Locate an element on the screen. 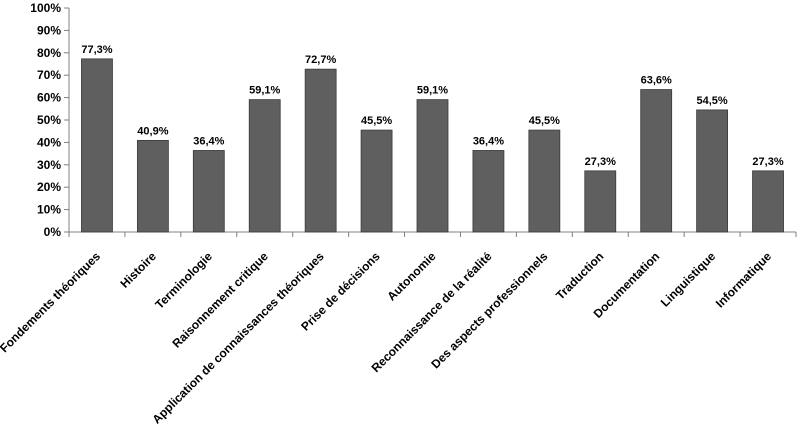  y-tick-label: 40% is located at coordinates (49, 142).